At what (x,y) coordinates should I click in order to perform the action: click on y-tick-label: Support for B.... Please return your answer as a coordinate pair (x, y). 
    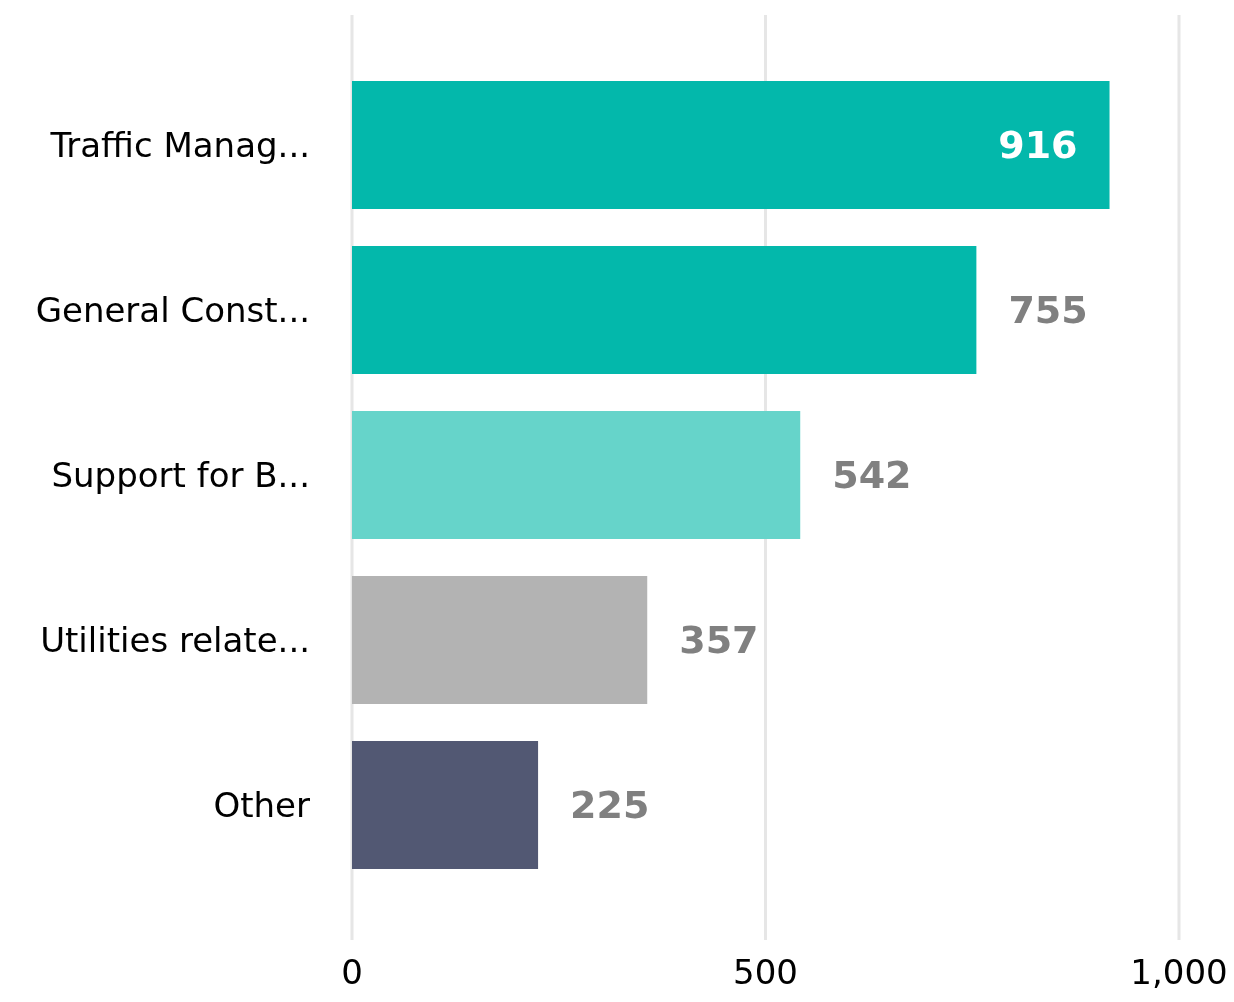
    Looking at the image, I should click on (180, 474).